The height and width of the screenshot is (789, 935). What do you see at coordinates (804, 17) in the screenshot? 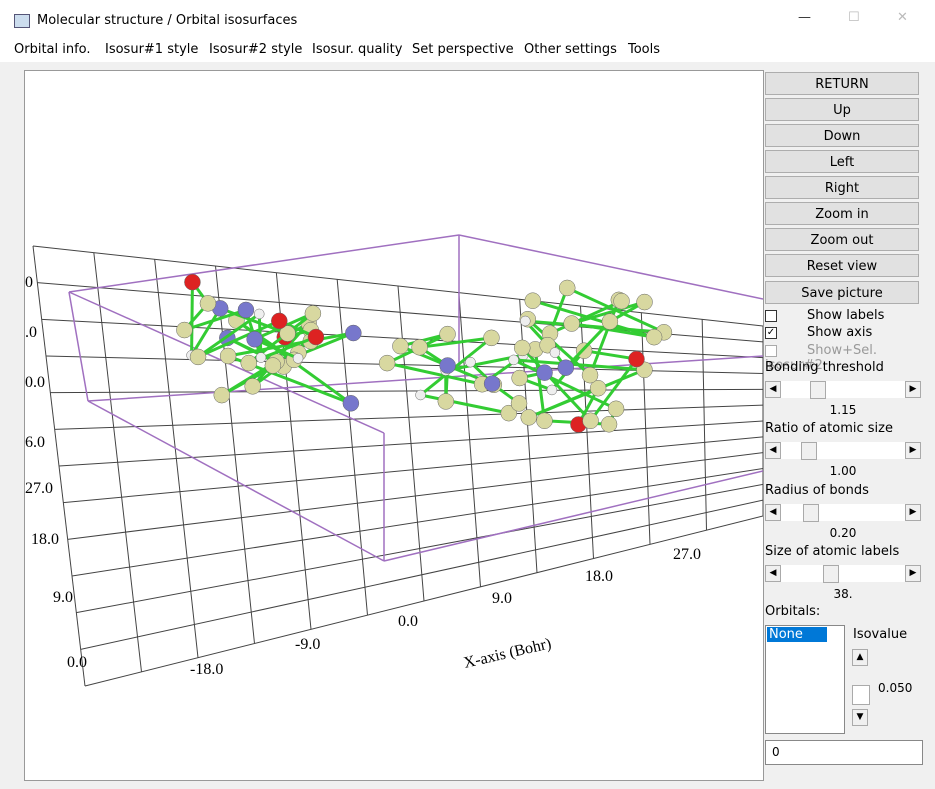
I see `minimize: —` at bounding box center [804, 17].